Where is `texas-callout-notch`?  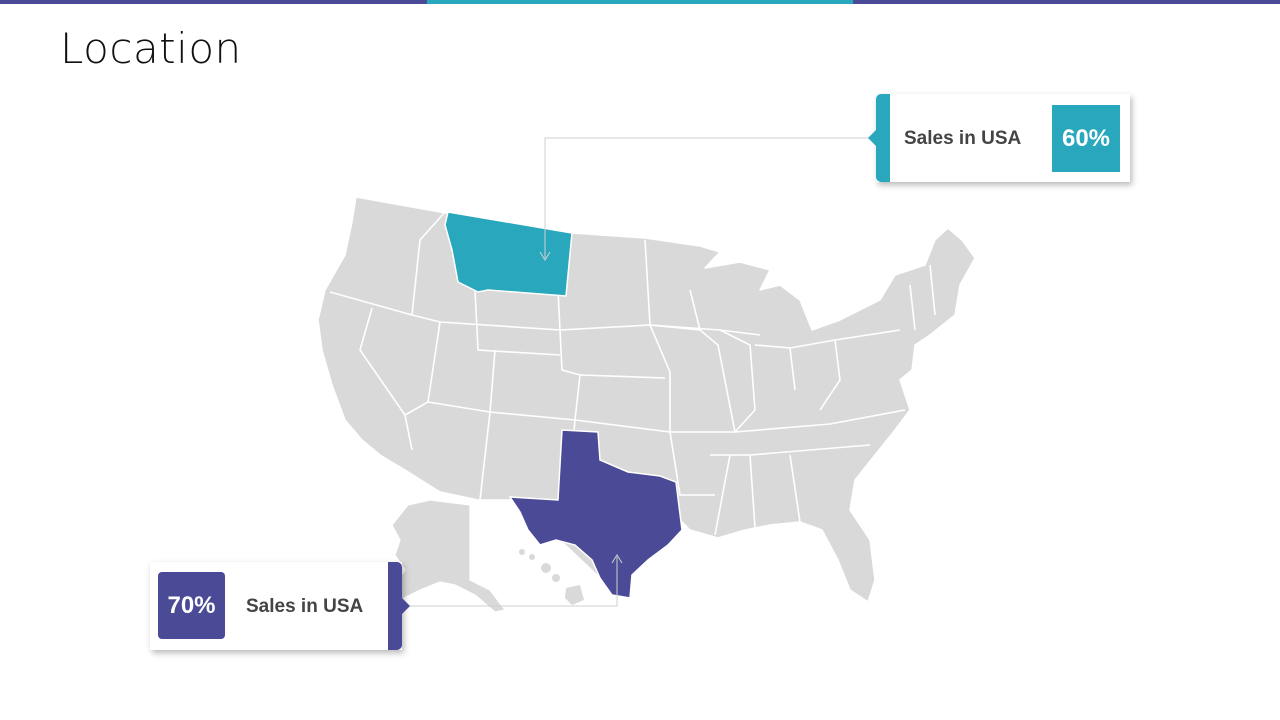
texas-callout-notch is located at coordinates (406, 606).